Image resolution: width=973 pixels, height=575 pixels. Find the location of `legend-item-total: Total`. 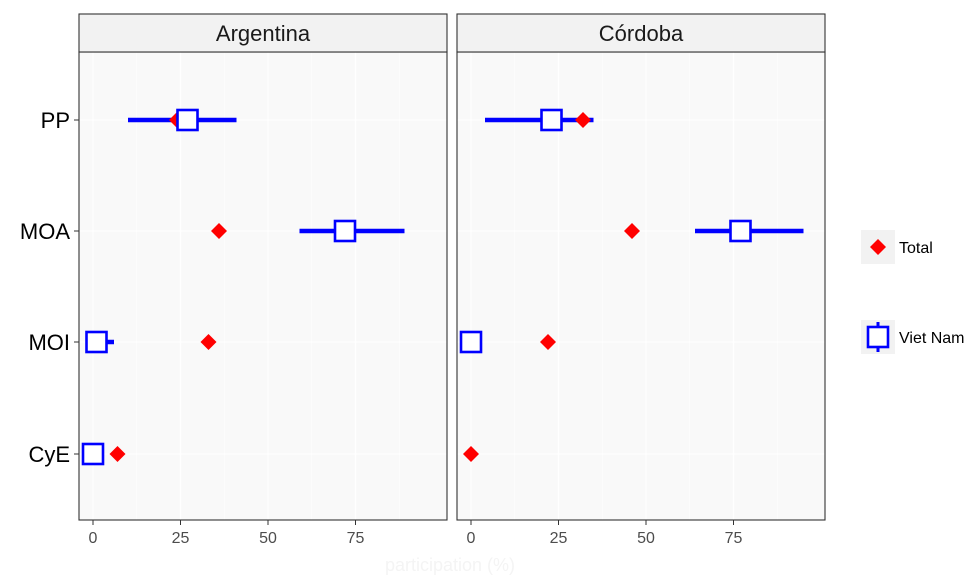

legend-item-total: Total is located at coordinates (897, 247).